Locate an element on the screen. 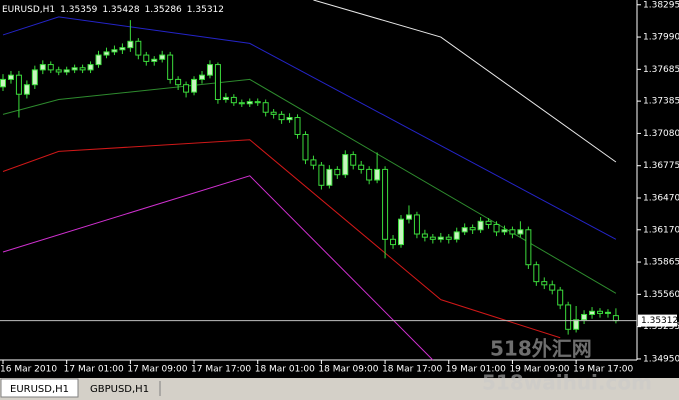 The image size is (679, 400). x-tick-label: 17 Mar 17:00 is located at coordinates (221, 370).